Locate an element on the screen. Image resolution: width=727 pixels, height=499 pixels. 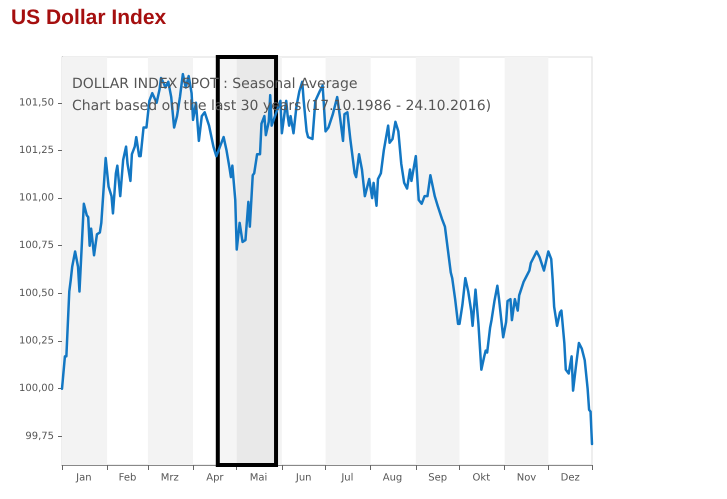
x-tick-label: Apr is located at coordinates (215, 478).